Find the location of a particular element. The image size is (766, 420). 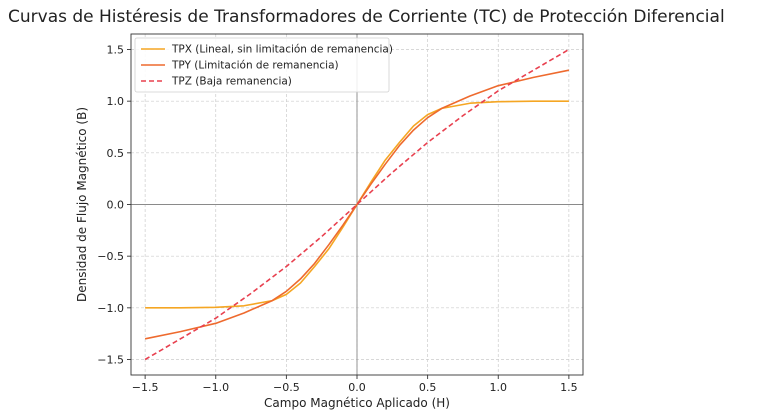

x-tick-label: −1.5 is located at coordinates (145, 387).